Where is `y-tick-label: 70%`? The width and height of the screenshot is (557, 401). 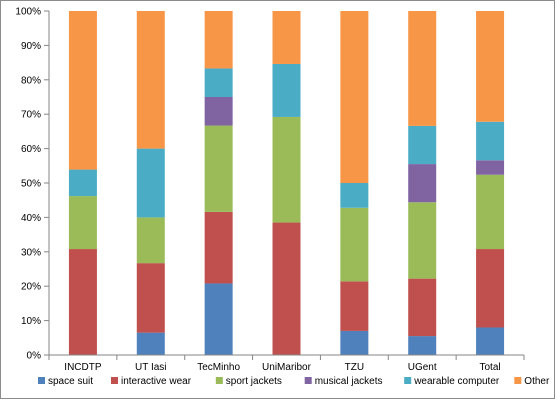 y-tick-label: 70% is located at coordinates (31, 115).